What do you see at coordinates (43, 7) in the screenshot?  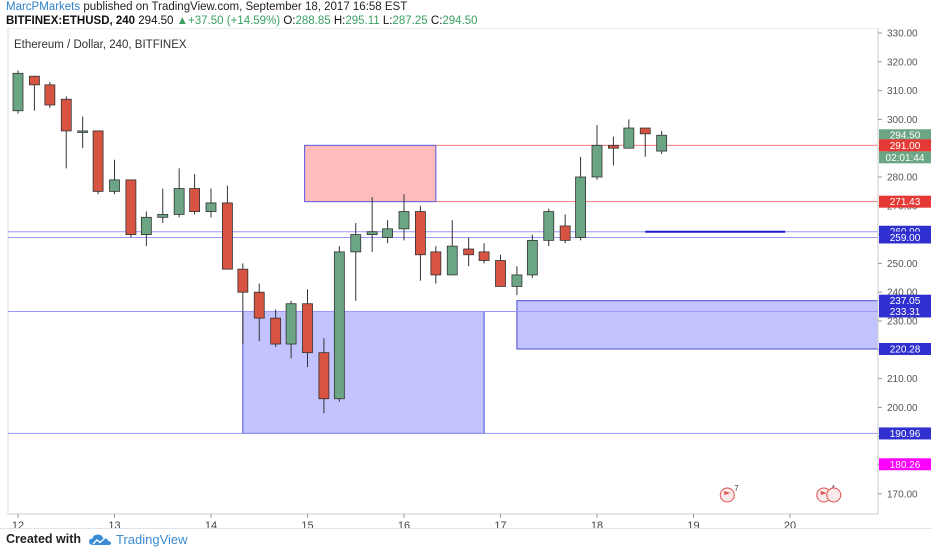 I see `author-link: MarcPMarkets` at bounding box center [43, 7].